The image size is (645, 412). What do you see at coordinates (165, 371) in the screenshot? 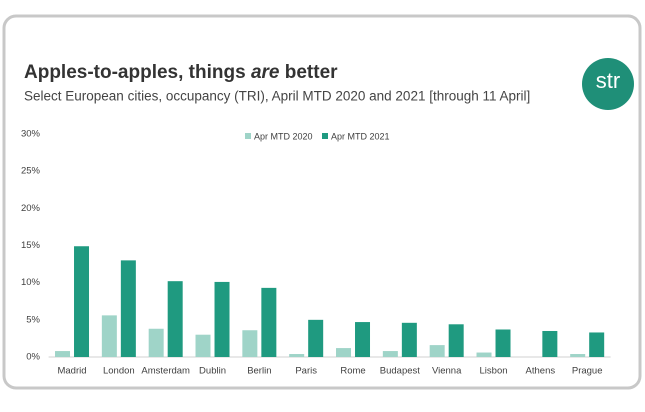
I see `x-tick-label: Amsterdam` at bounding box center [165, 371].